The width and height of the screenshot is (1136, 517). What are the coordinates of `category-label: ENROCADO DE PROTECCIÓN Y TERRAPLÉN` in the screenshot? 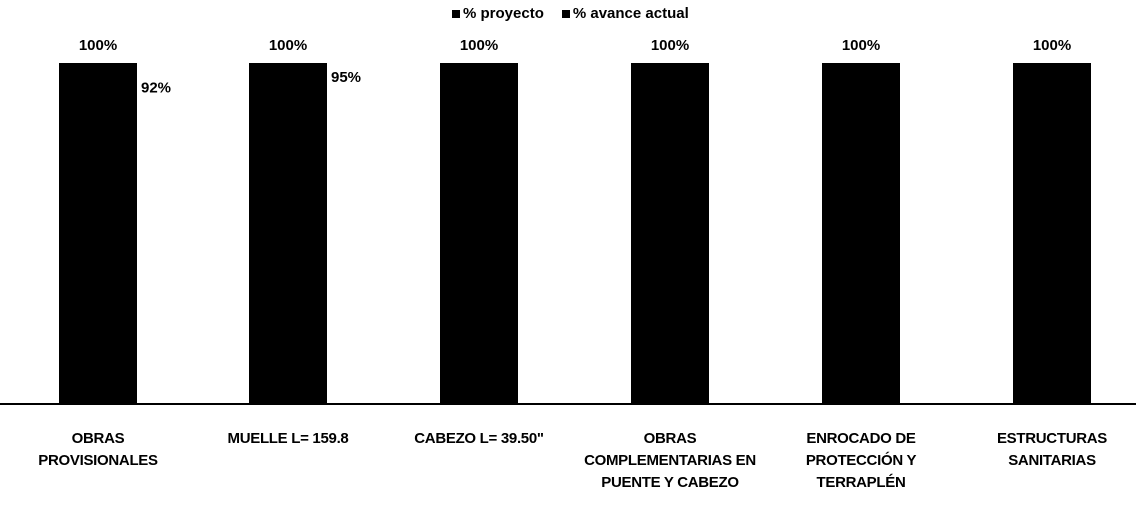 It's located at (861, 460).